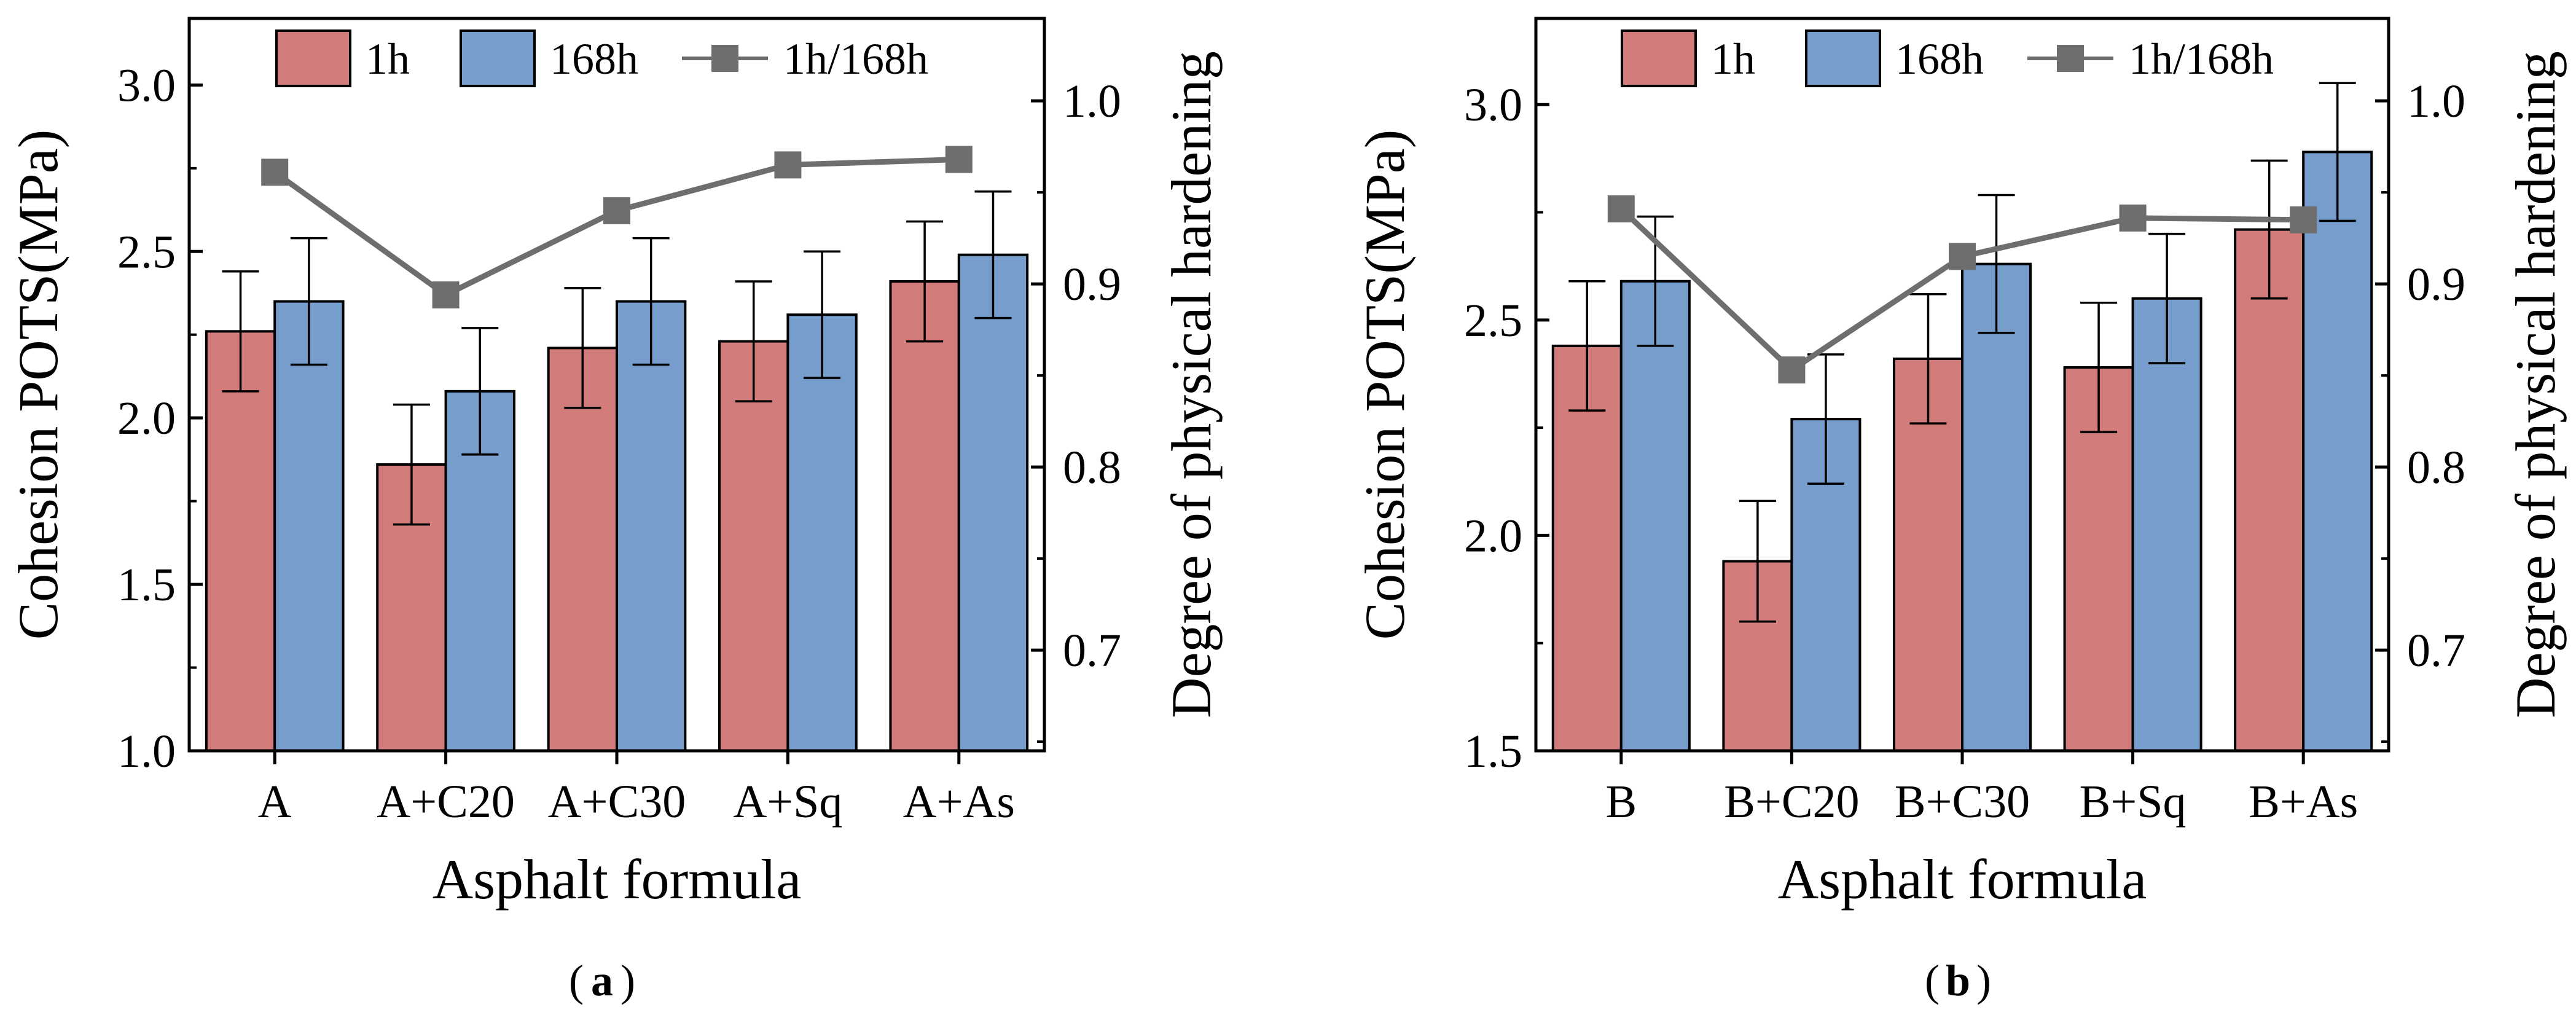  I want to click on x-tick-label-0: B, so click(1621, 802).